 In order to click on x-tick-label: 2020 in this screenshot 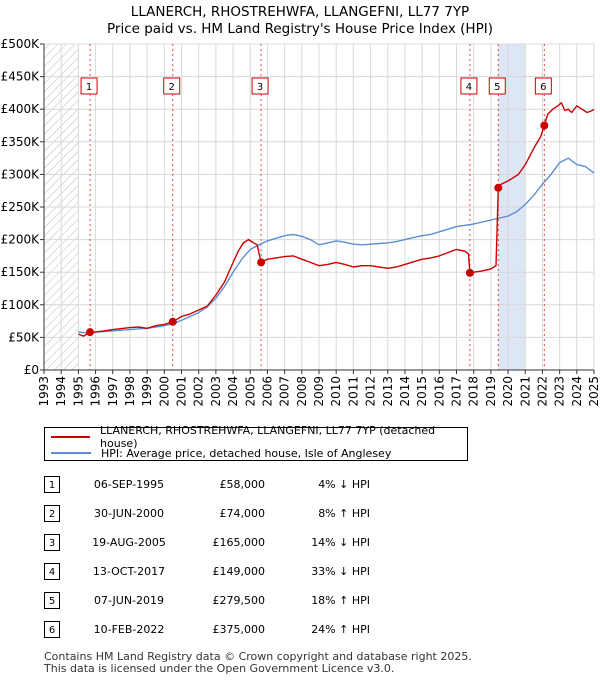, I will do `click(508, 391)`.